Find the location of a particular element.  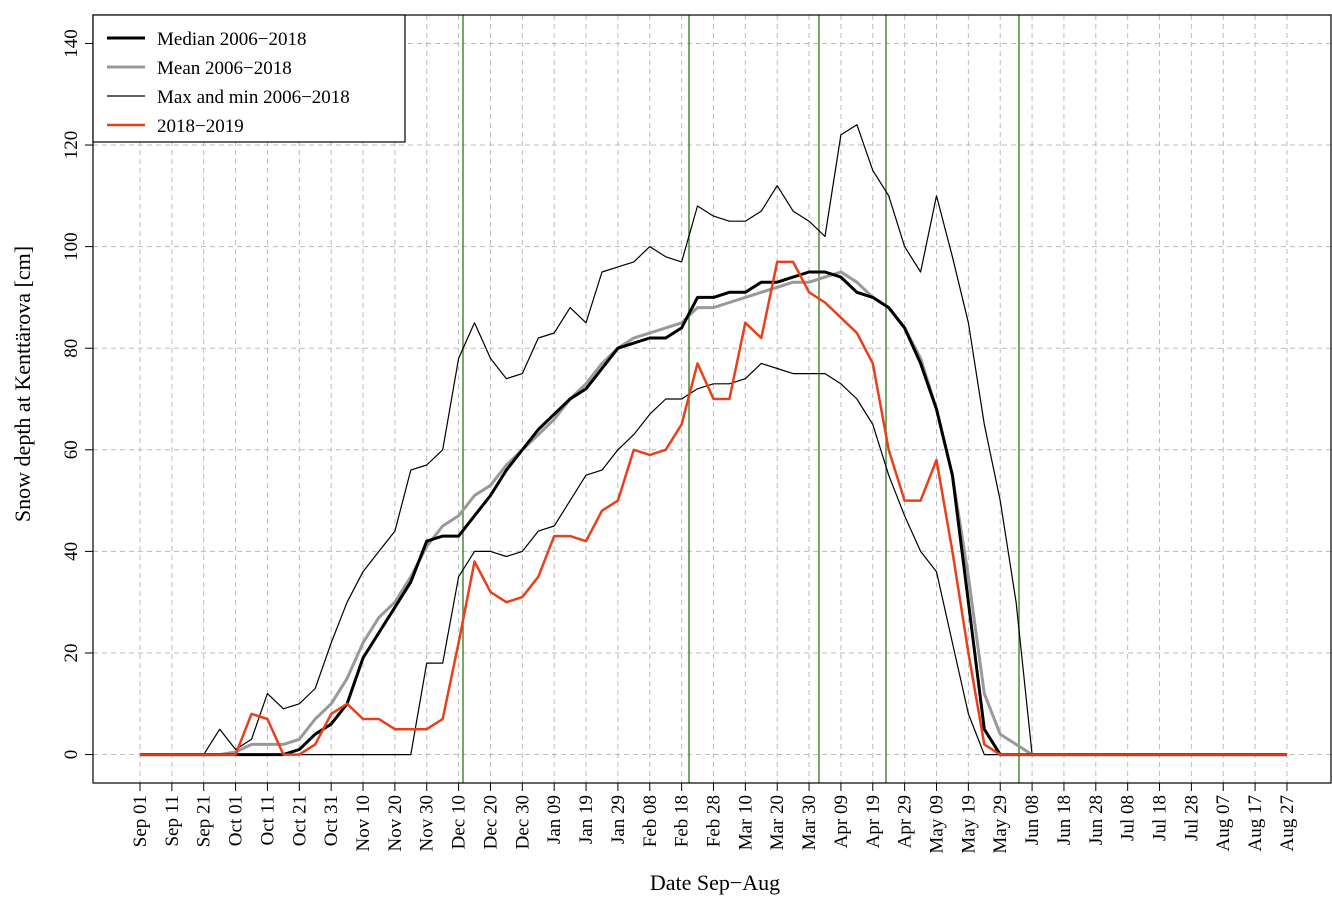

legend-box is located at coordinates (249, 78).